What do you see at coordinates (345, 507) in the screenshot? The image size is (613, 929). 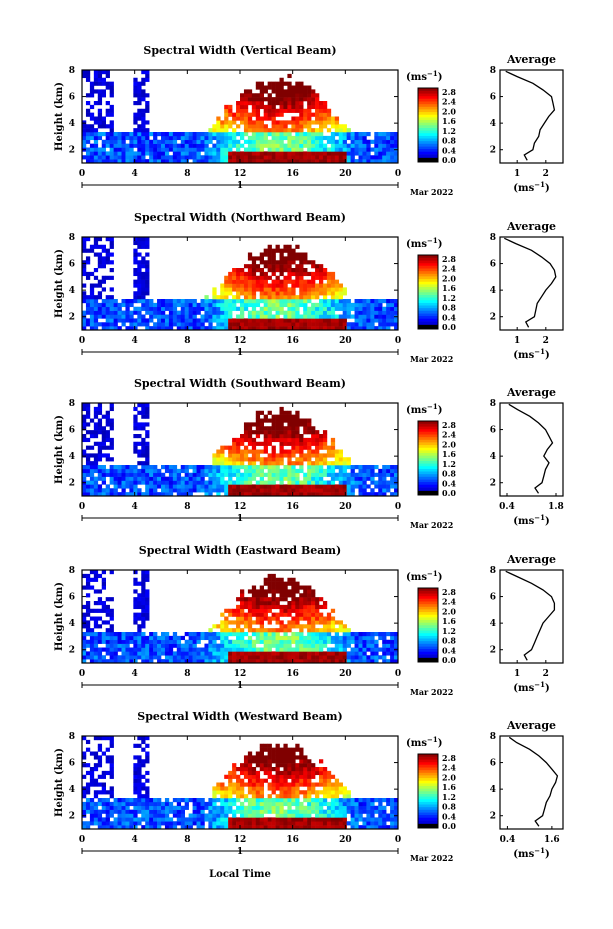 I see `x-tick-label: 20` at bounding box center [345, 507].